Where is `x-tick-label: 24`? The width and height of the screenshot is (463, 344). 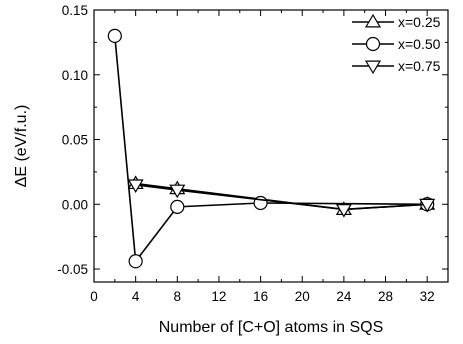 x-tick-label: 24 is located at coordinates (344, 296).